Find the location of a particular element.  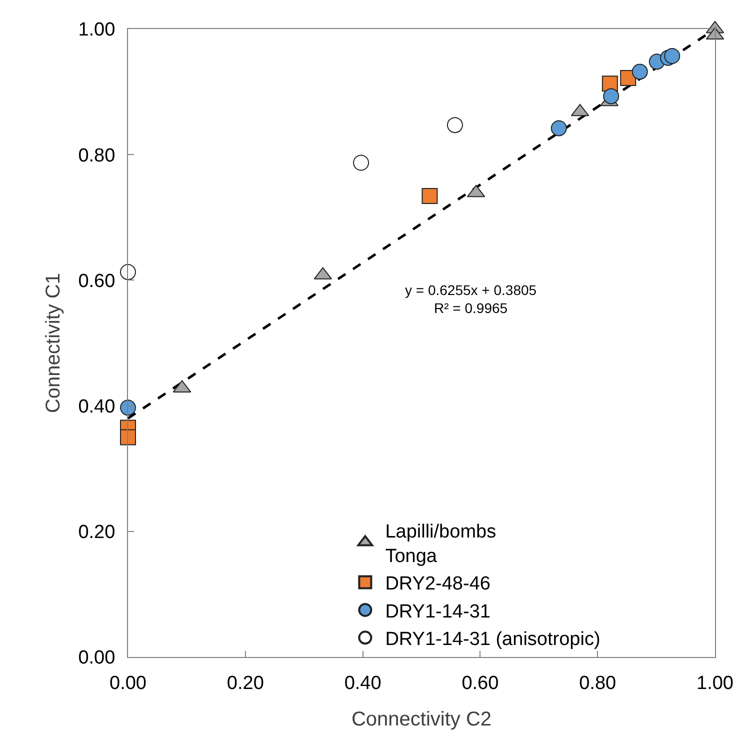

y-tick-label: 0.40 is located at coordinates (97, 407).